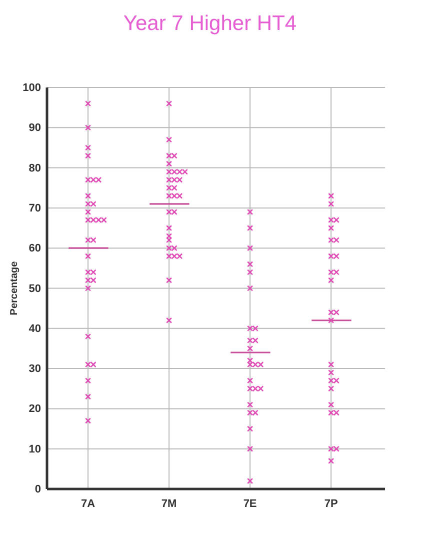 The image size is (421, 539). Describe the element at coordinates (34, 328) in the screenshot. I see `y-tick-label: 40` at that location.